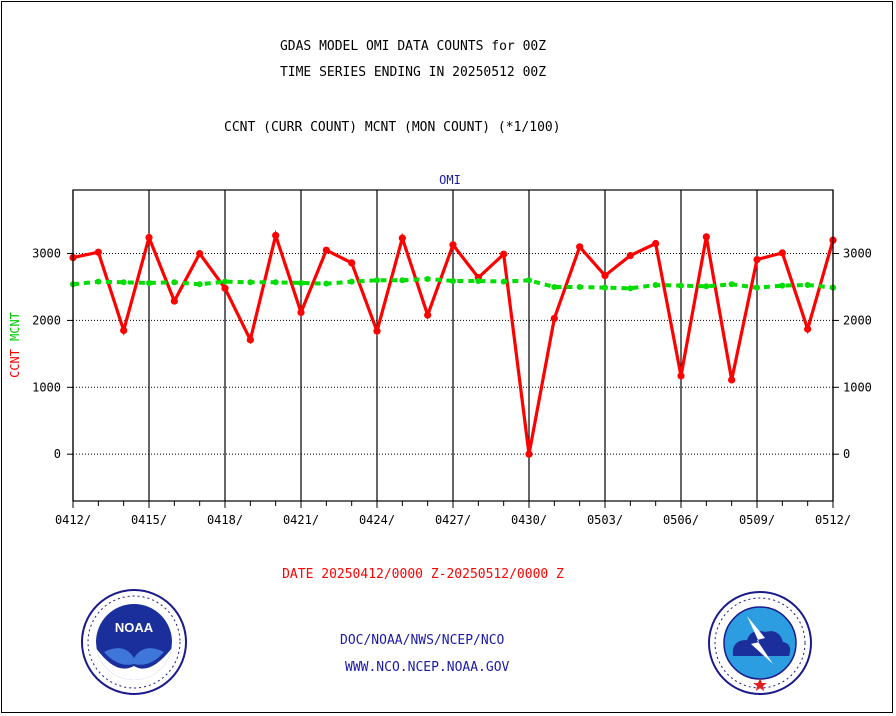 Image resolution: width=896 pixels, height=716 pixels. I want to click on x-tick-label: 0412/, so click(73, 520).